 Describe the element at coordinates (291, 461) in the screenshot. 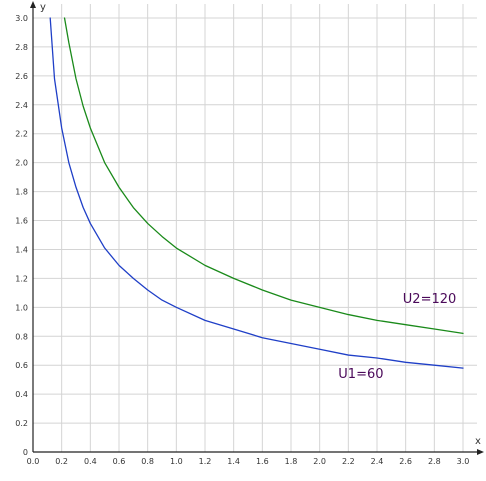

I see `x-tick-label: 1.8` at that location.